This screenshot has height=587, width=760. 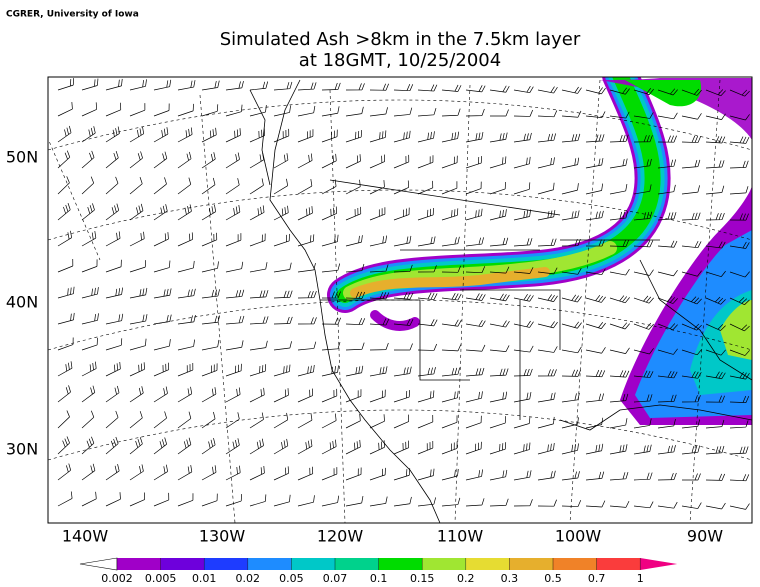 I want to click on colorbar-label: 0.2, so click(x=466, y=578).